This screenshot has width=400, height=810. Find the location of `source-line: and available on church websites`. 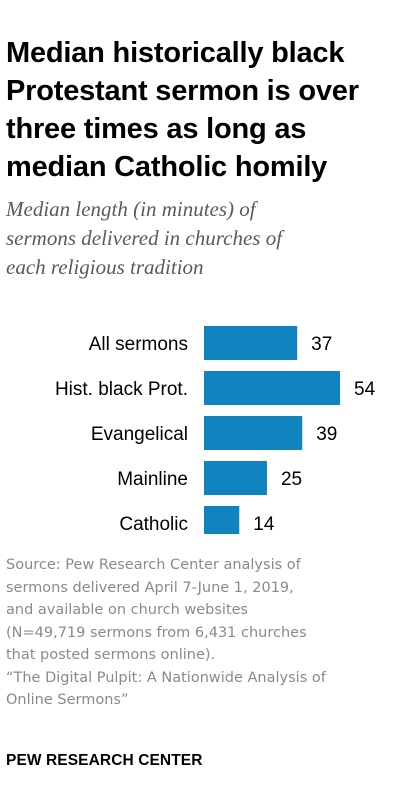

source-line: and available on church websites is located at coordinates (127, 610).